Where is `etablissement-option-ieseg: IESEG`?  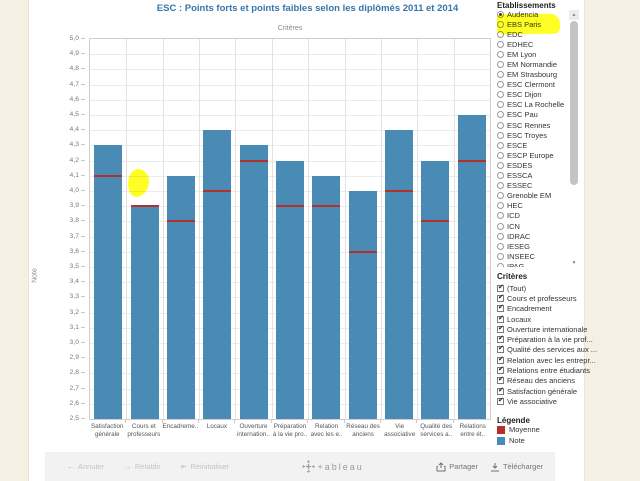
etablissement-option-ieseg: IESEG is located at coordinates (533, 246).